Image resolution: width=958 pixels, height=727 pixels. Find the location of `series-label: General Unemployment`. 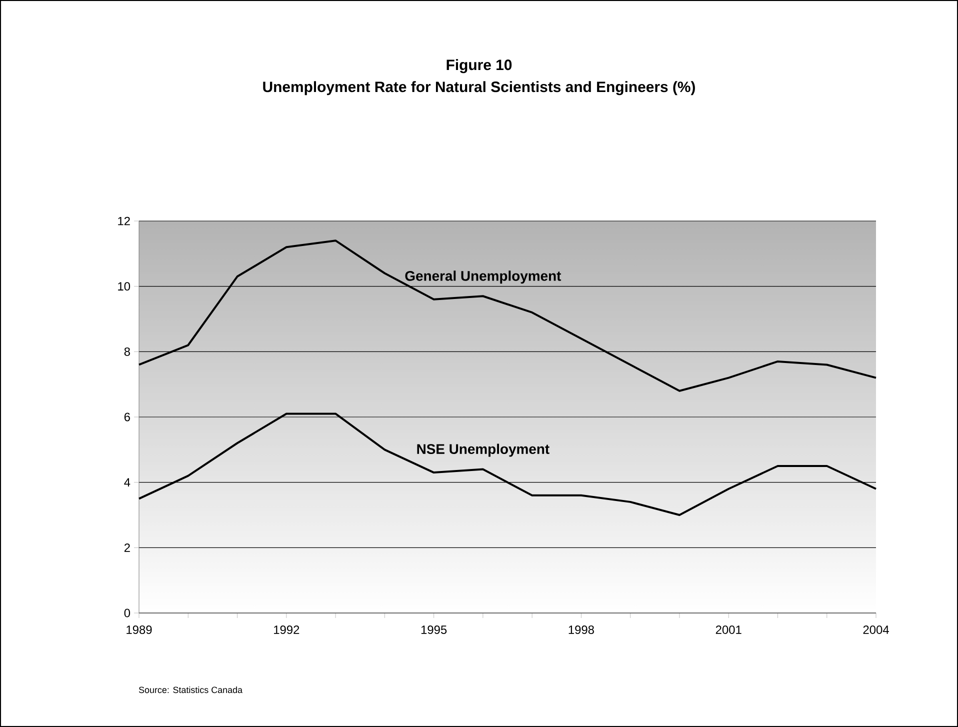

series-label: General Unemployment is located at coordinates (483, 277).